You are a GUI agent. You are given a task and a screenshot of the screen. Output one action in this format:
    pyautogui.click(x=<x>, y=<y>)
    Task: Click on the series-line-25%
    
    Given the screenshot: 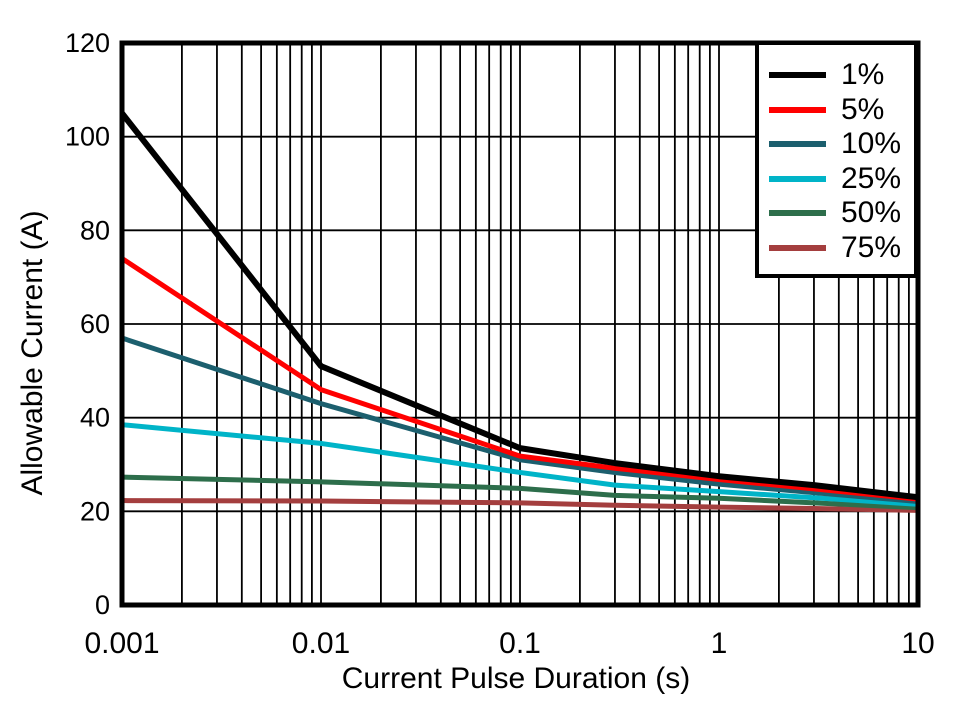 What is the action you would take?
    pyautogui.click(x=520, y=464)
    